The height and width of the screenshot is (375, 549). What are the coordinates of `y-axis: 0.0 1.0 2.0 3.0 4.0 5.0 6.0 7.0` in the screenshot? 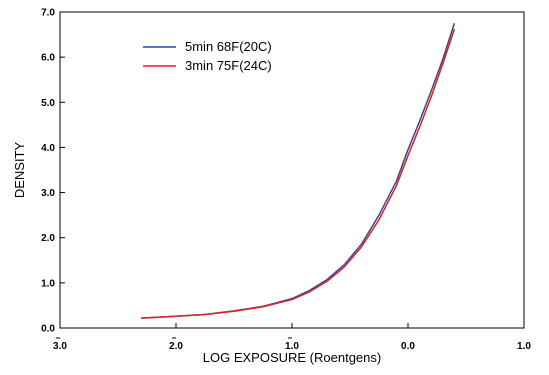 It's located at (53, 171).